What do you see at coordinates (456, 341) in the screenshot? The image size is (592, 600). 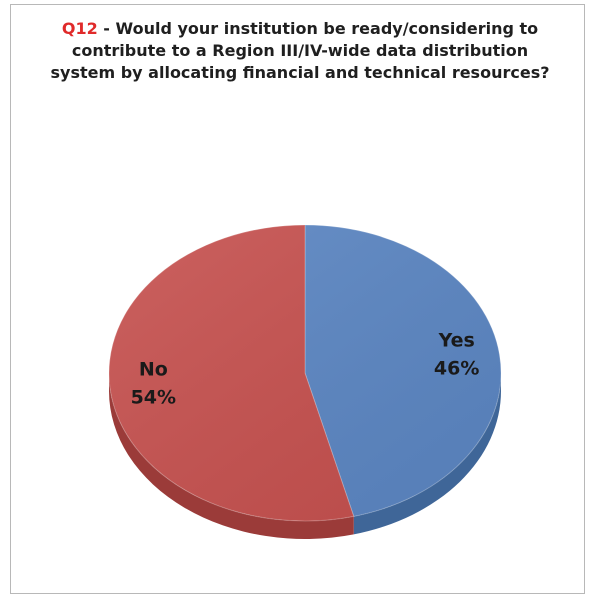 I see `slice-label-yes: Yes` at bounding box center [456, 341].